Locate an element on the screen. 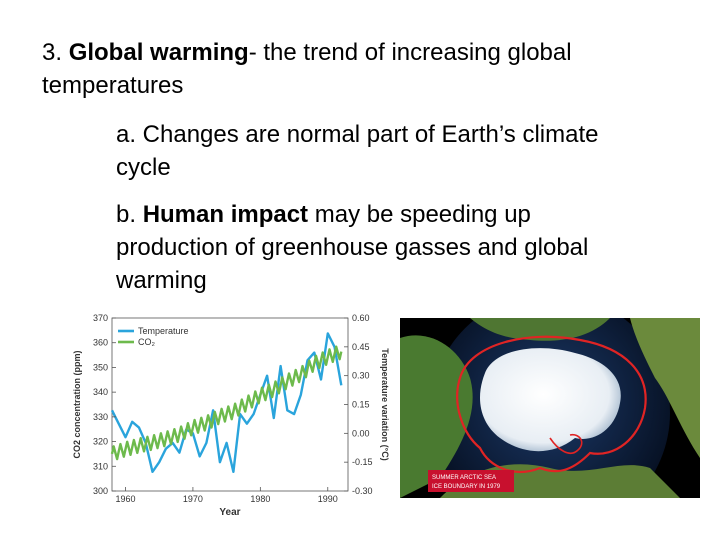 The height and width of the screenshot is (540, 720). point-3-term: Global warming is located at coordinates (158, 52).